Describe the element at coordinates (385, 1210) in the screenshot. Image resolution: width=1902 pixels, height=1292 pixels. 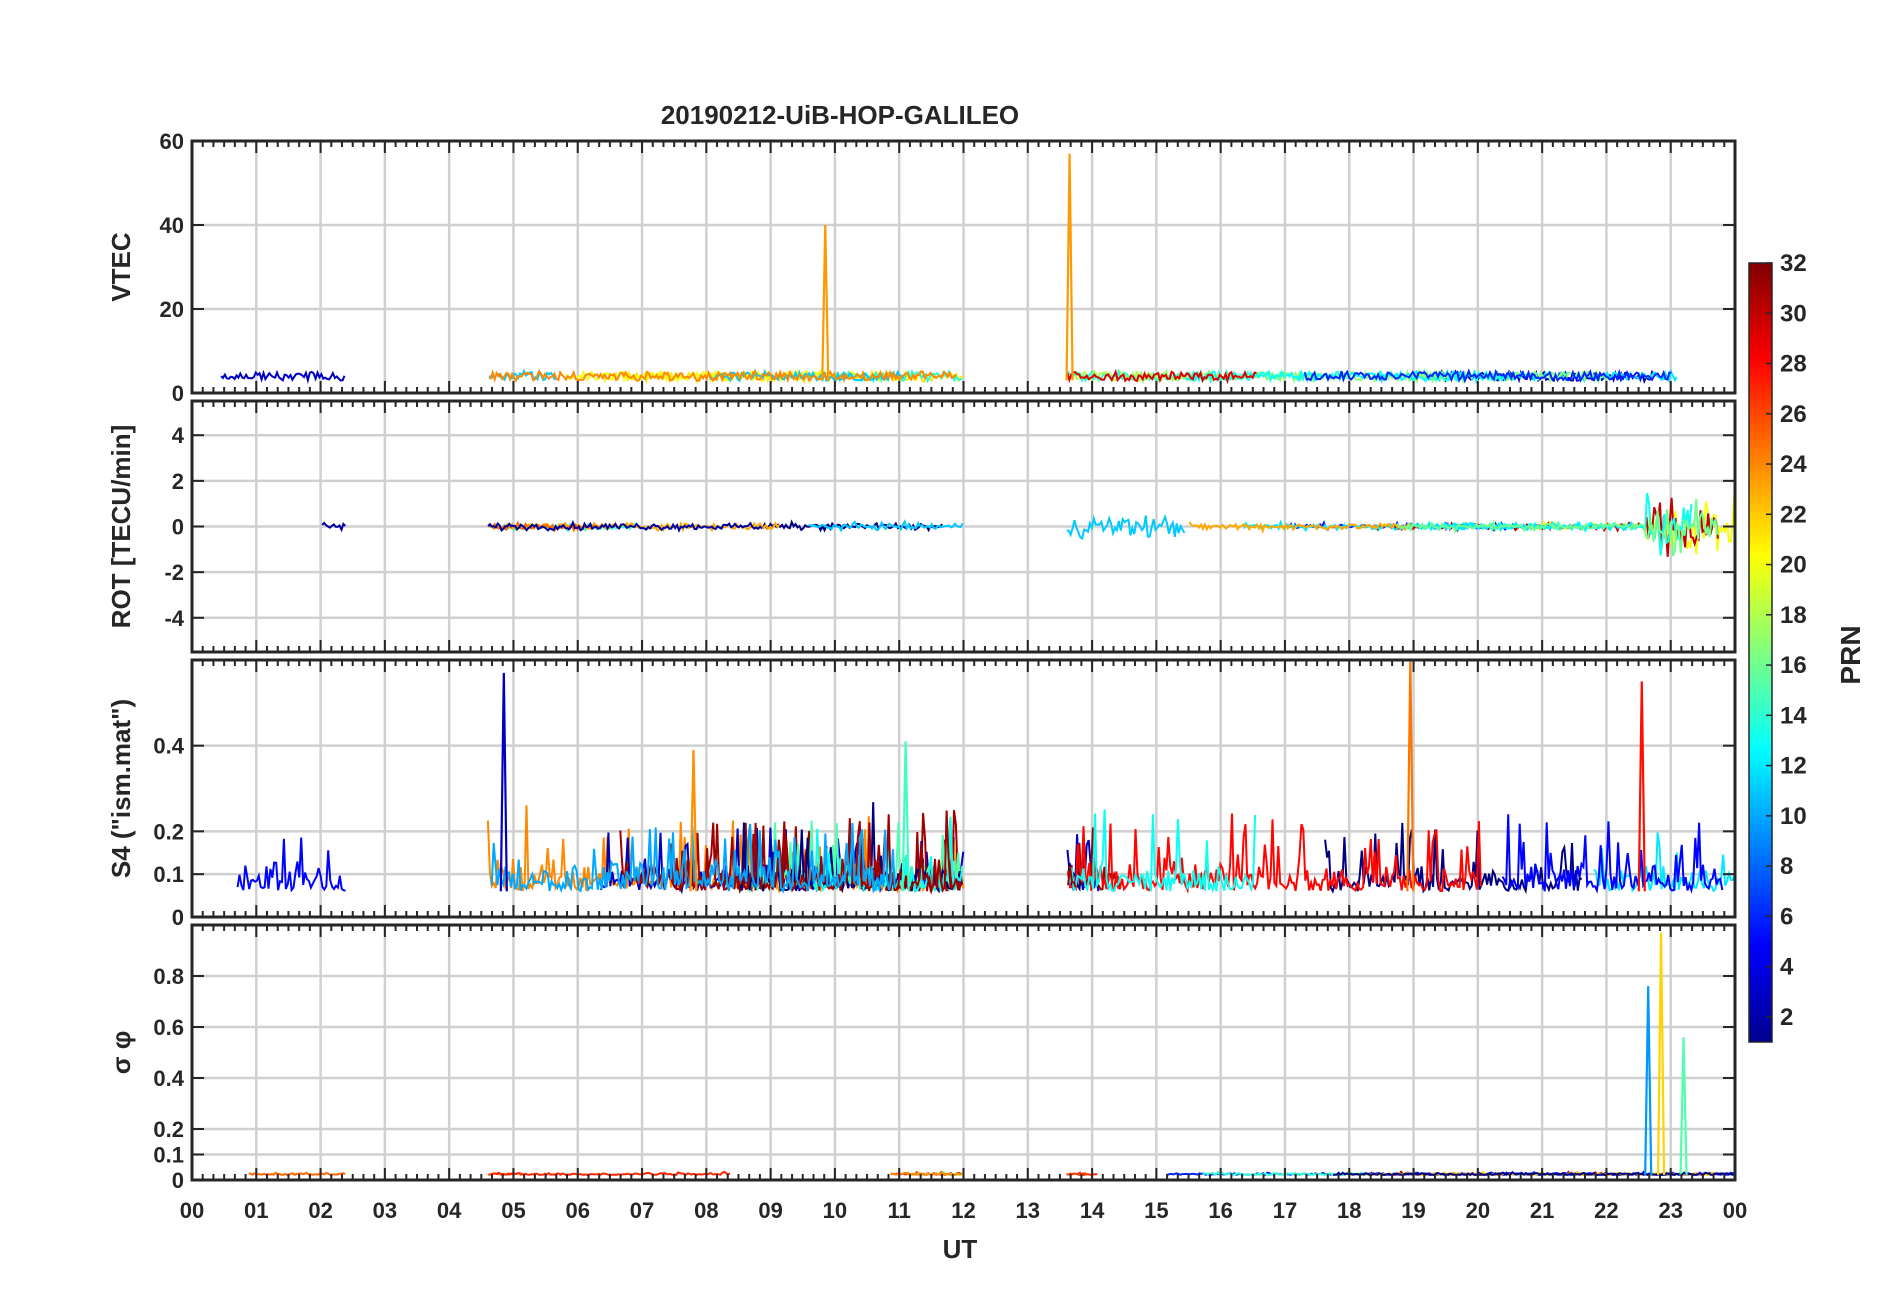
I see `x-tick-label: 03` at that location.